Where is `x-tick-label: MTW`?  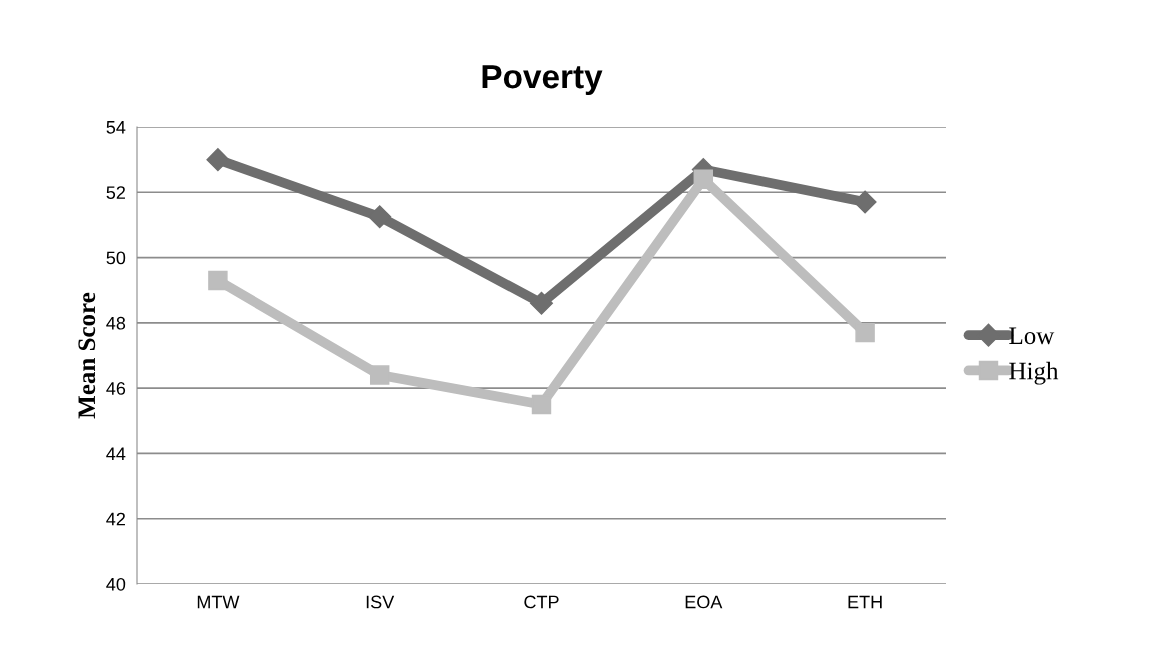
x-tick-label: MTW is located at coordinates (218, 602).